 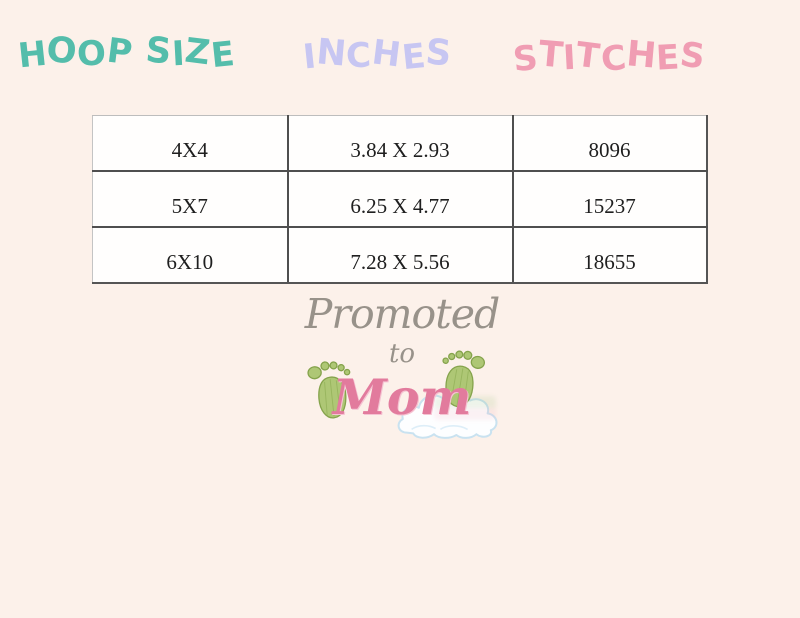 What do you see at coordinates (377, 54) in the screenshot?
I see `inches-heading: INCHES` at bounding box center [377, 54].